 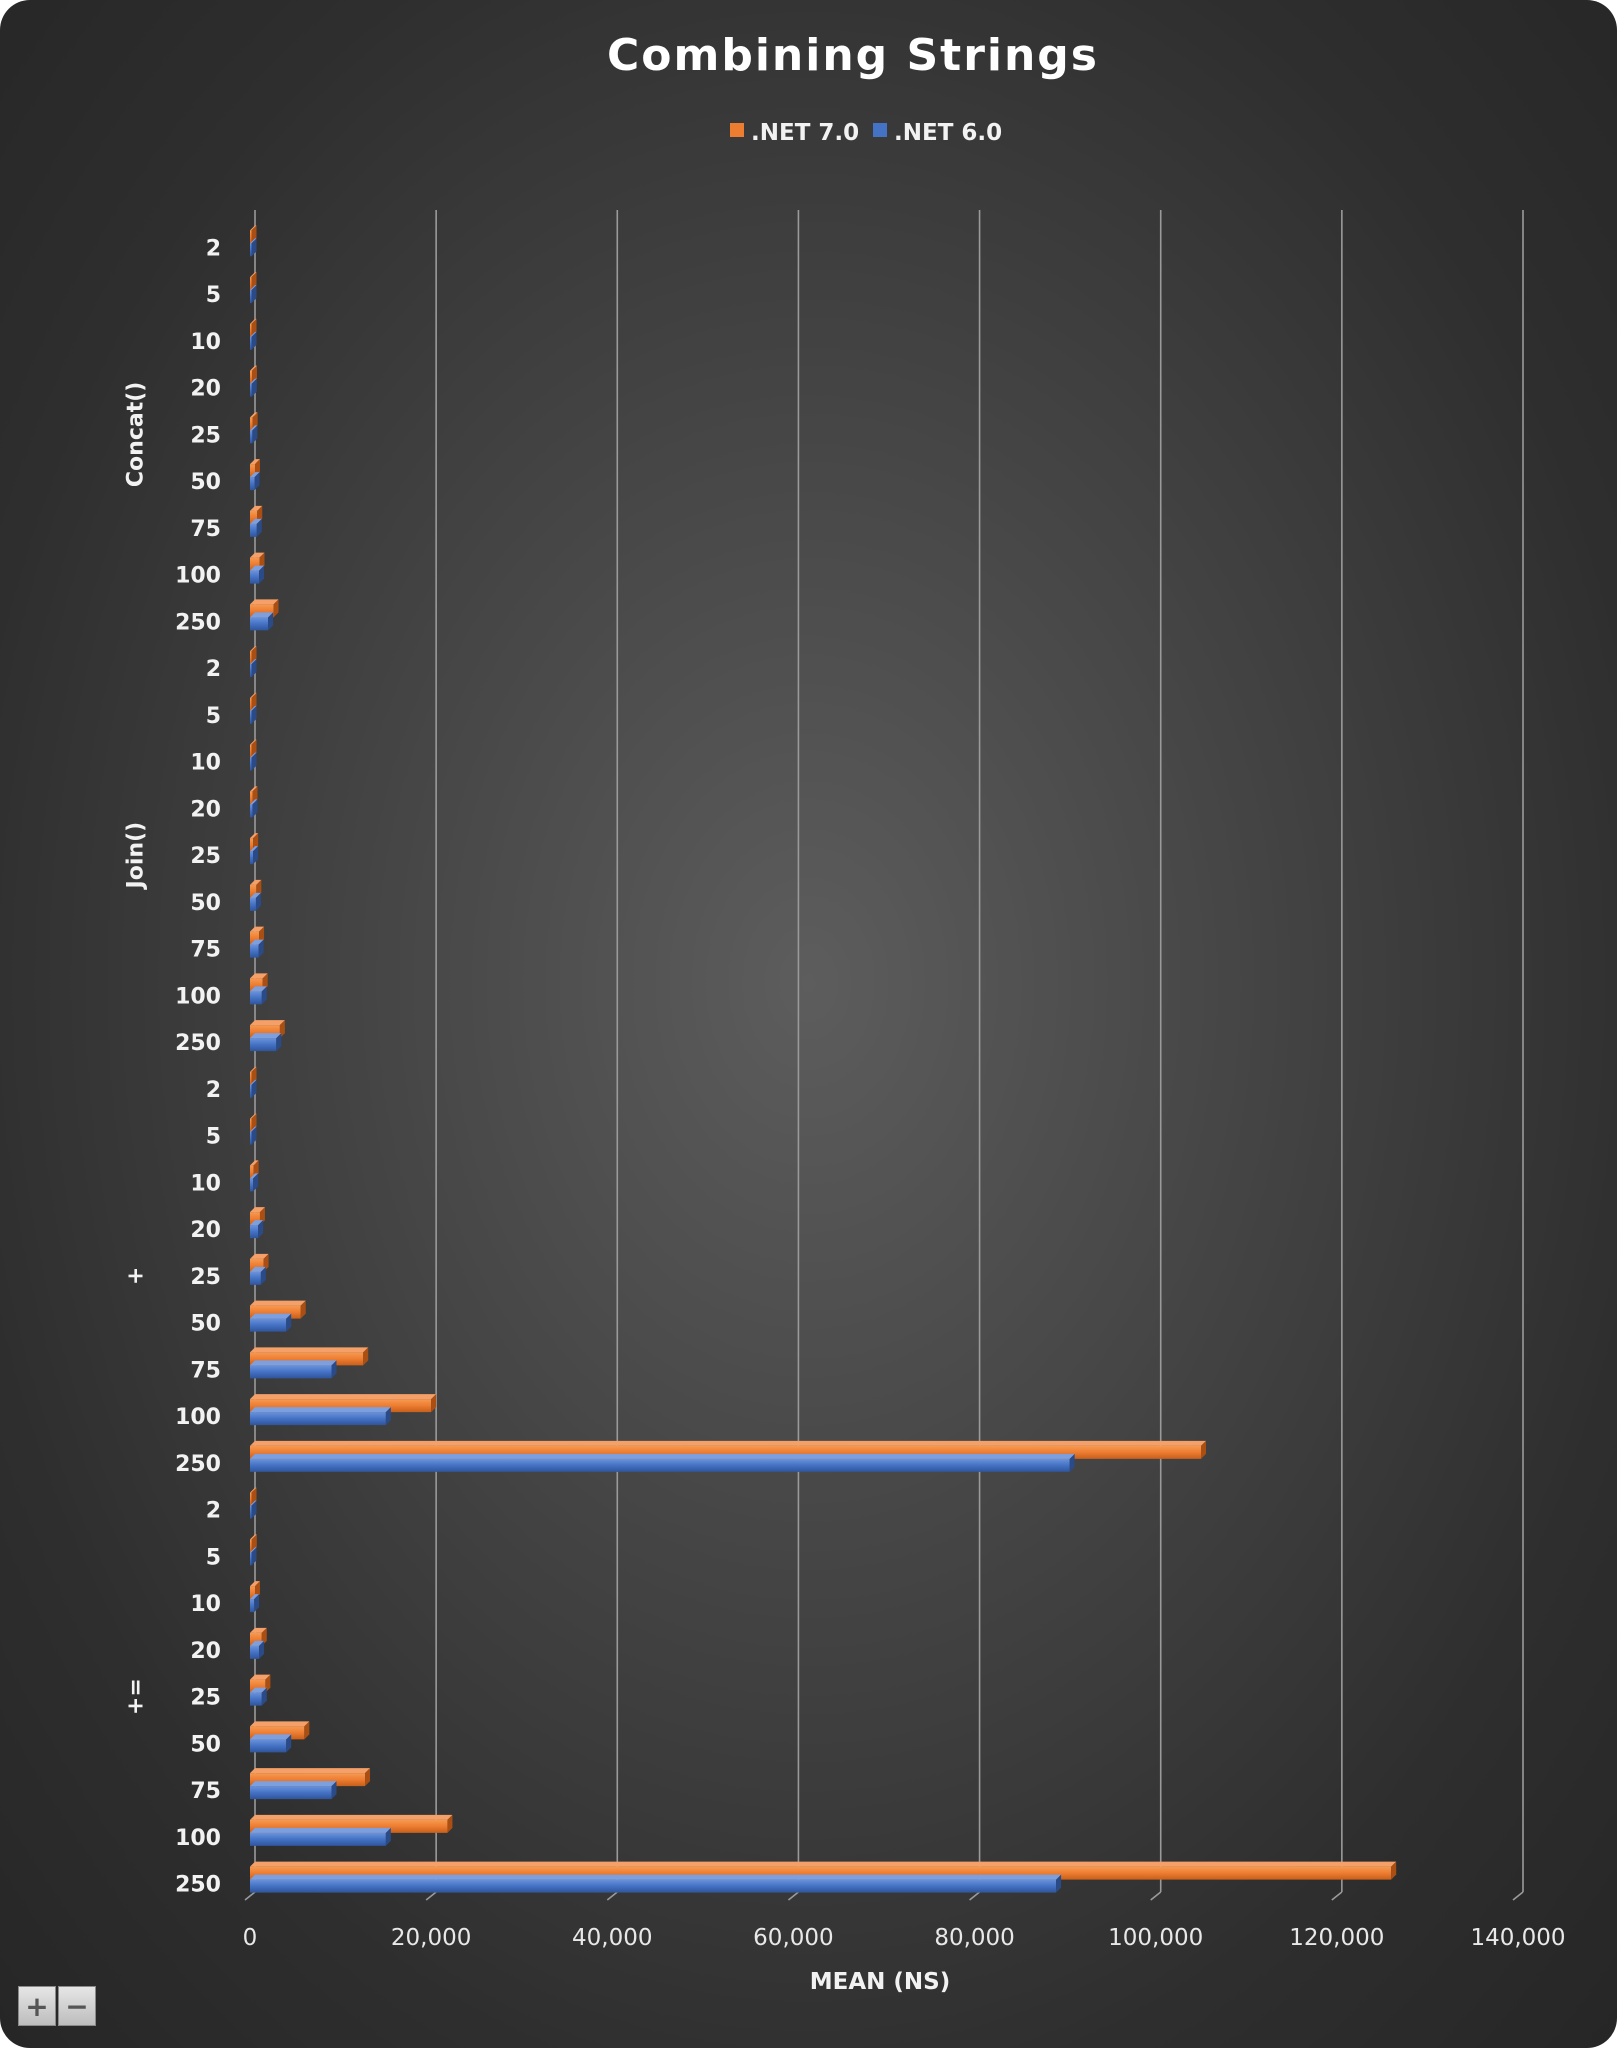 I want to click on legend: .NET 7.0 .NET 6.0, so click(x=866, y=133).